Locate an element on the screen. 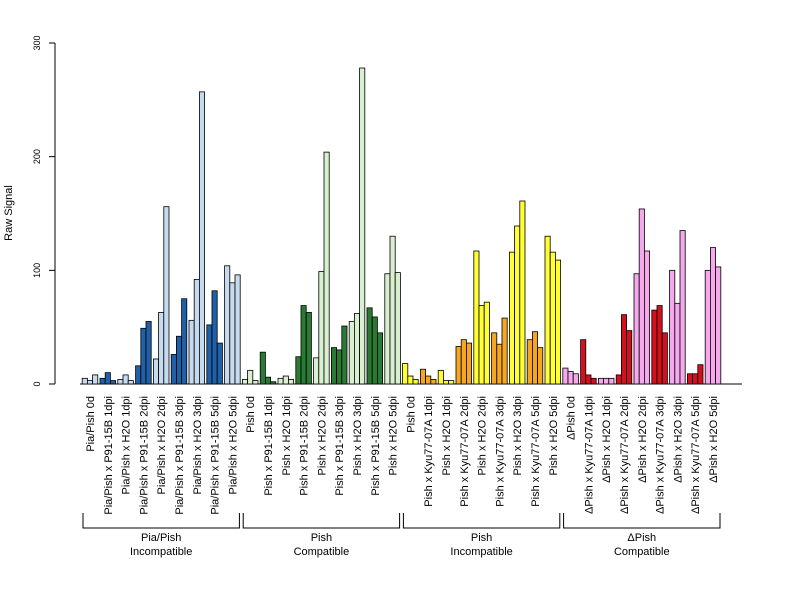 The height and width of the screenshot is (600, 800). category-label: ΔPish x H2O 5dpi is located at coordinates (714, 439).